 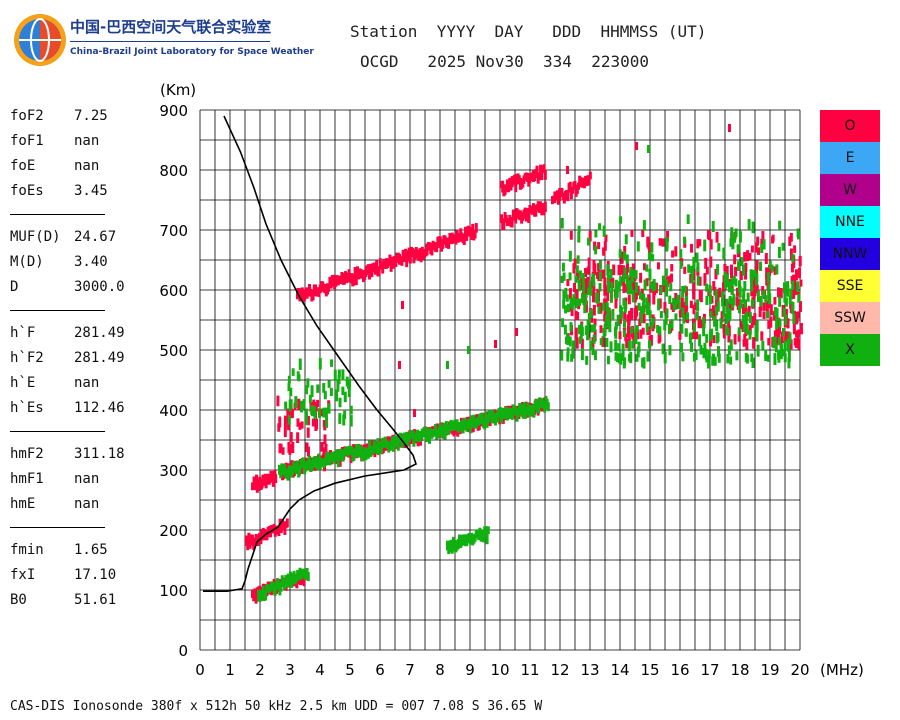 I want to click on param-separator, so click(x=57, y=527).